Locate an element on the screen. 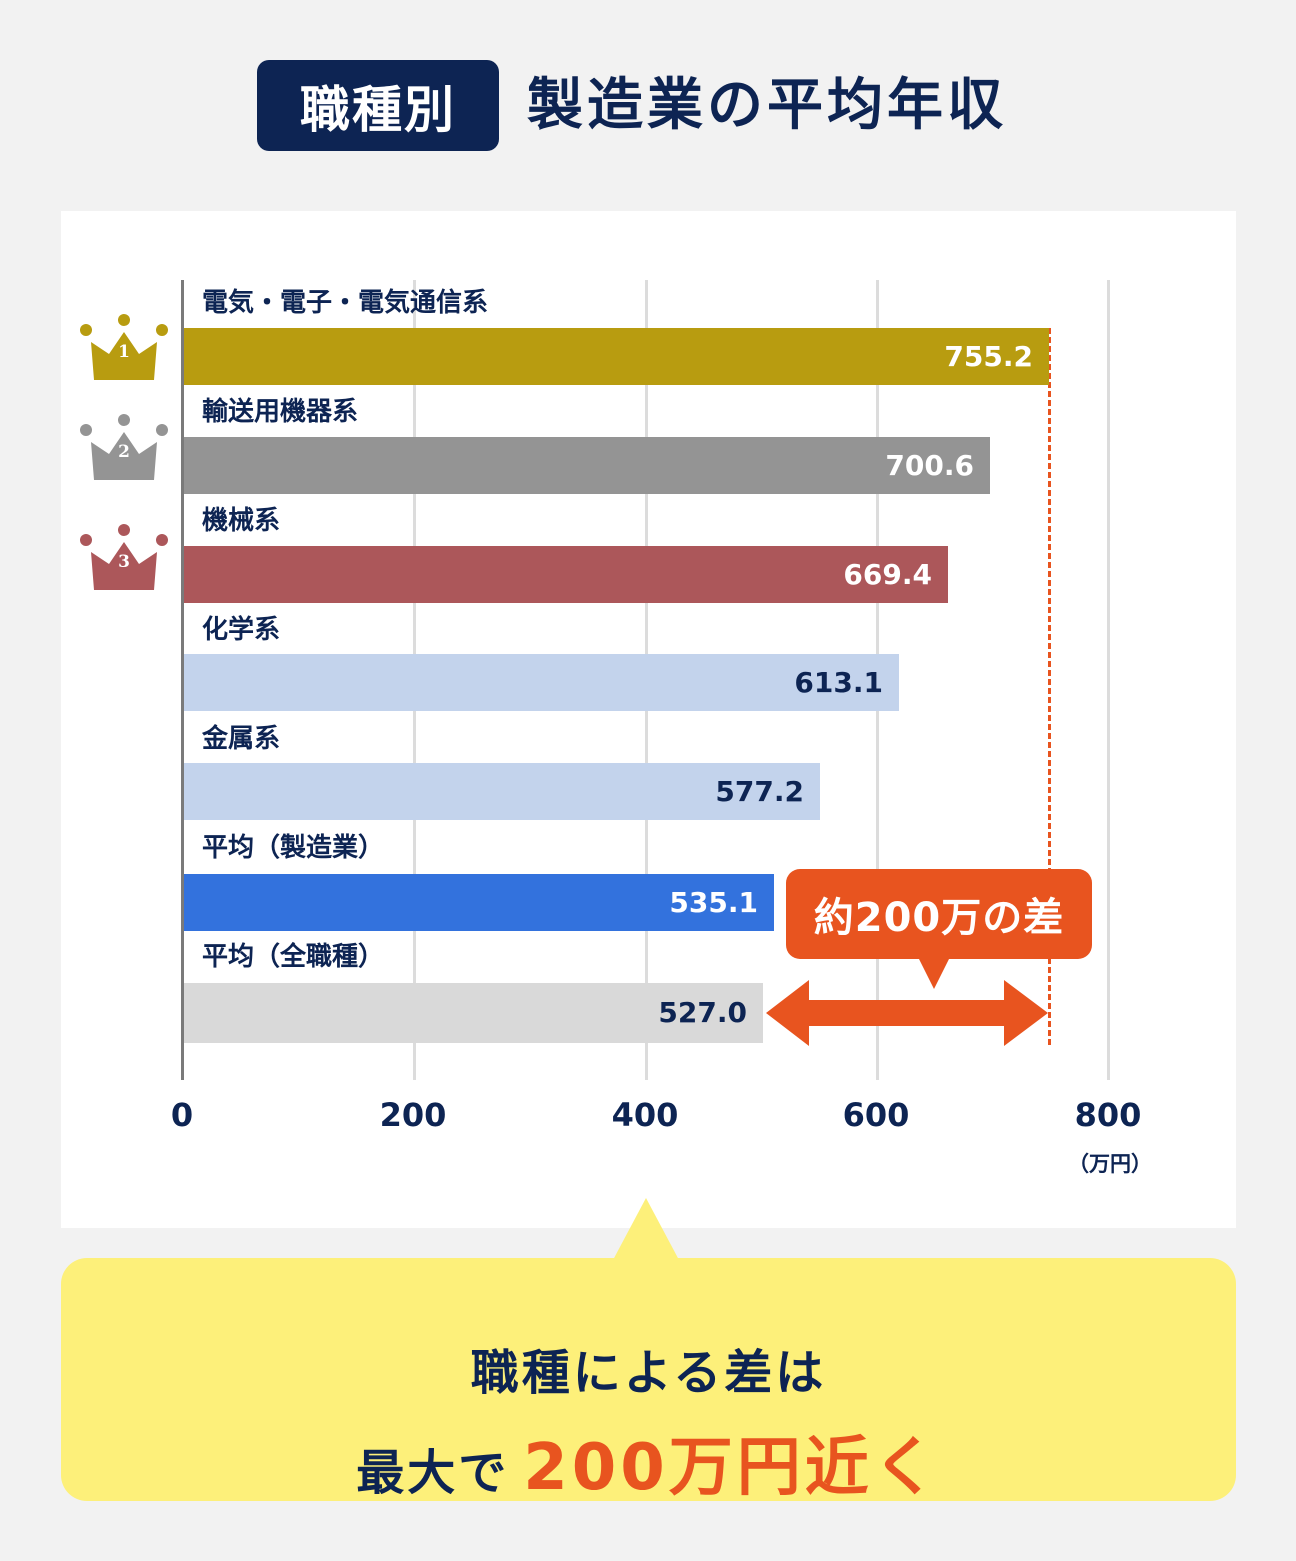  bar-value: 700.6 is located at coordinates (929, 465).